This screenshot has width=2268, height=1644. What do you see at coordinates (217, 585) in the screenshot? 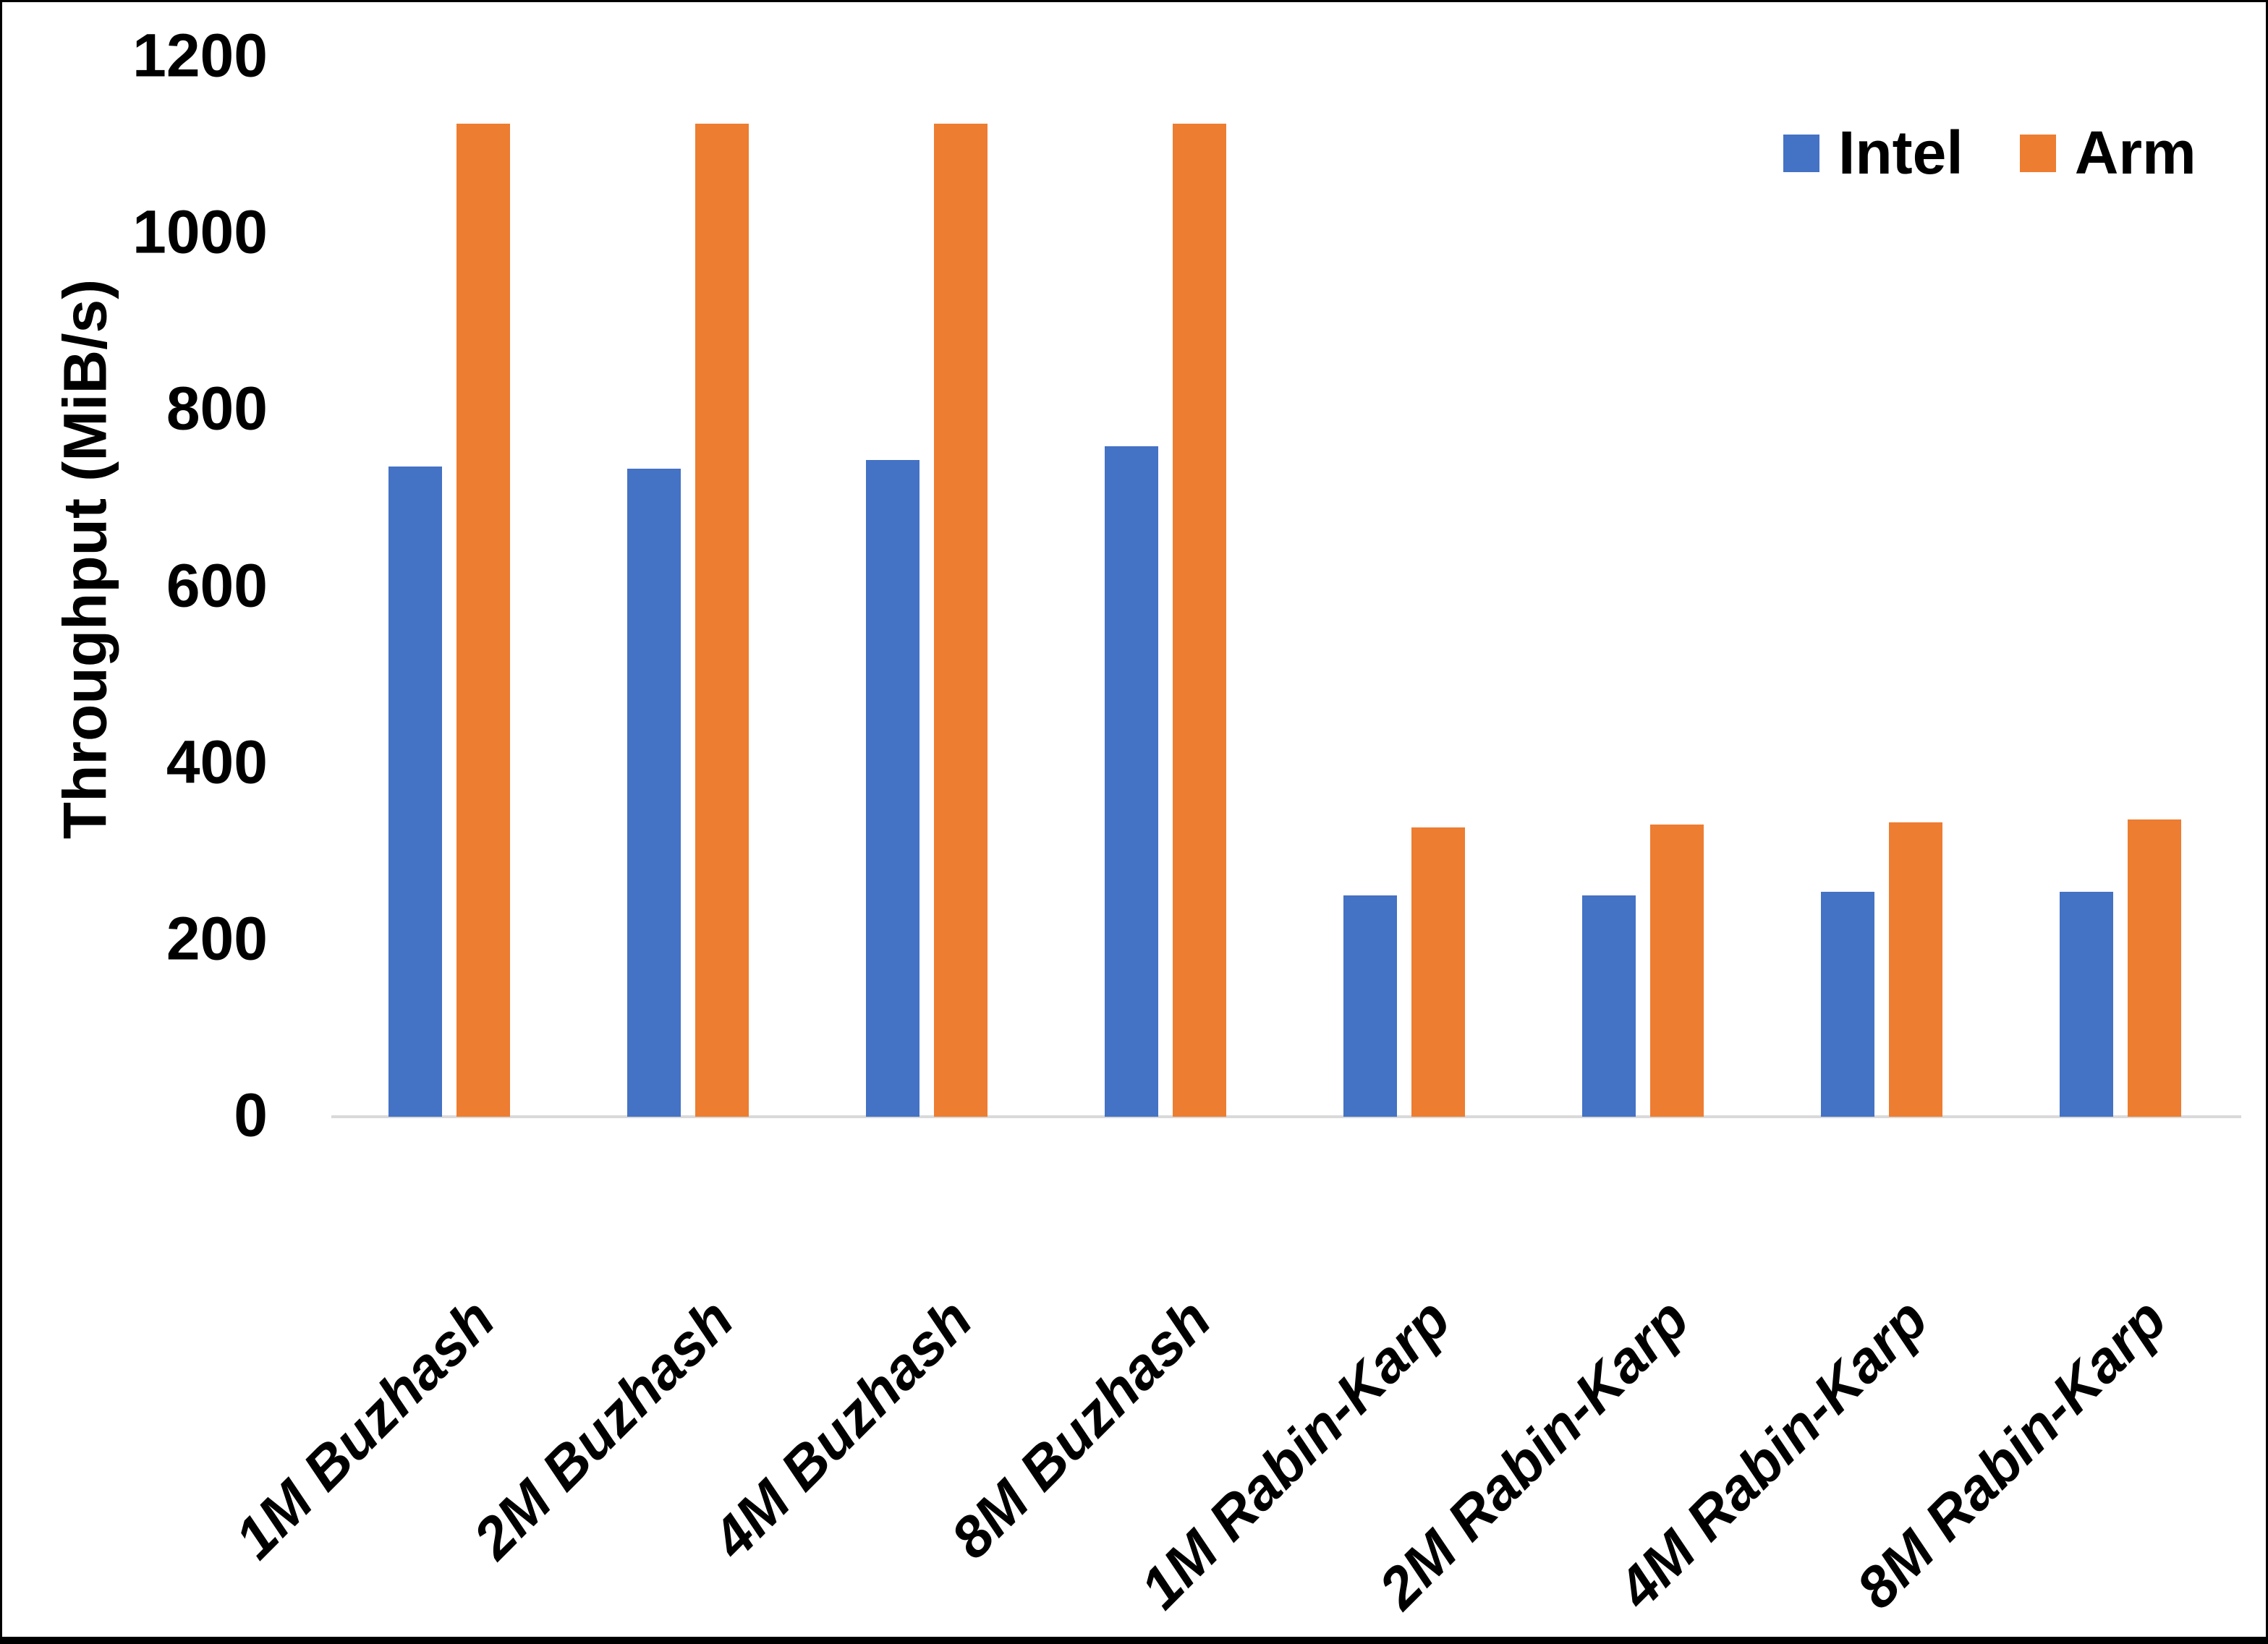
I see `y-tick-label-600: 600` at bounding box center [217, 585].